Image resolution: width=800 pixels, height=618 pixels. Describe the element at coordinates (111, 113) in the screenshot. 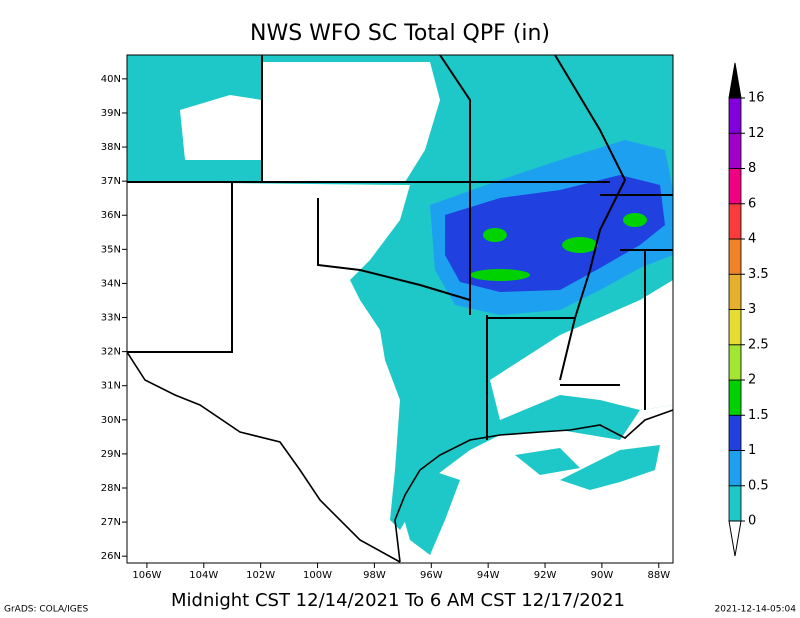

I see `lat-label: 39N` at that location.